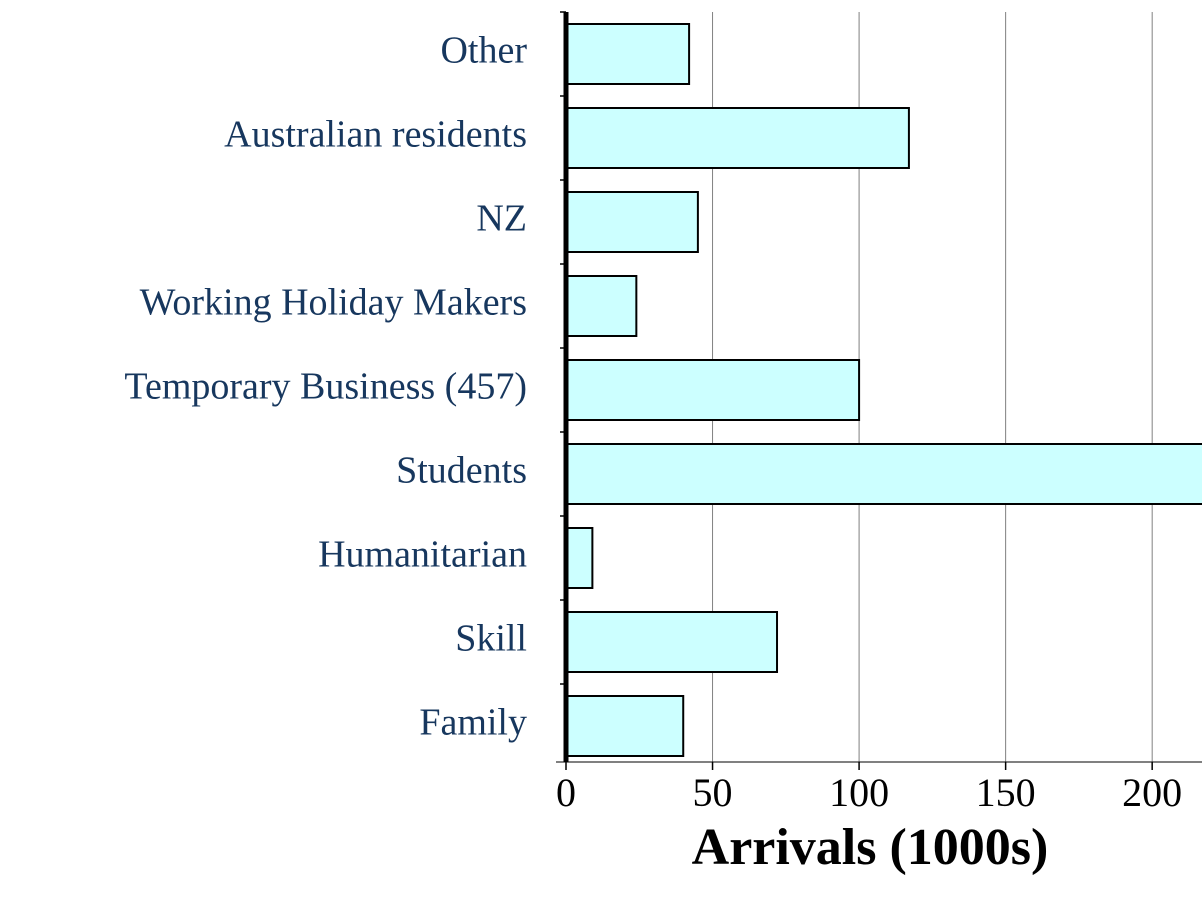 The image size is (1202, 902). Describe the element at coordinates (713, 792) in the screenshot. I see `x-tick-label: 50` at that location.